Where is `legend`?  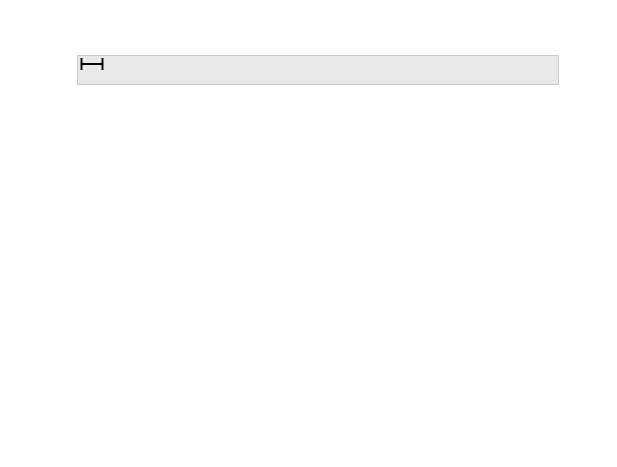 legend is located at coordinates (318, 70).